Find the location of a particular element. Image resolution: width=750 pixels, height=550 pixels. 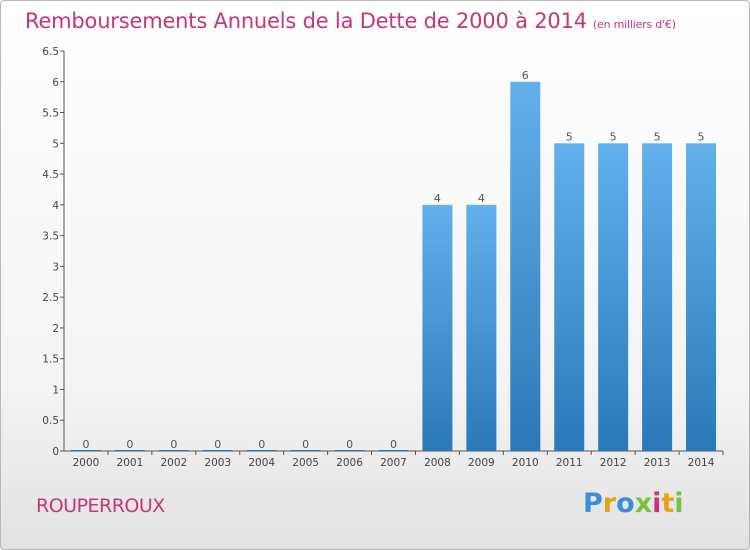

x-tick-label: 2007 is located at coordinates (393, 463).